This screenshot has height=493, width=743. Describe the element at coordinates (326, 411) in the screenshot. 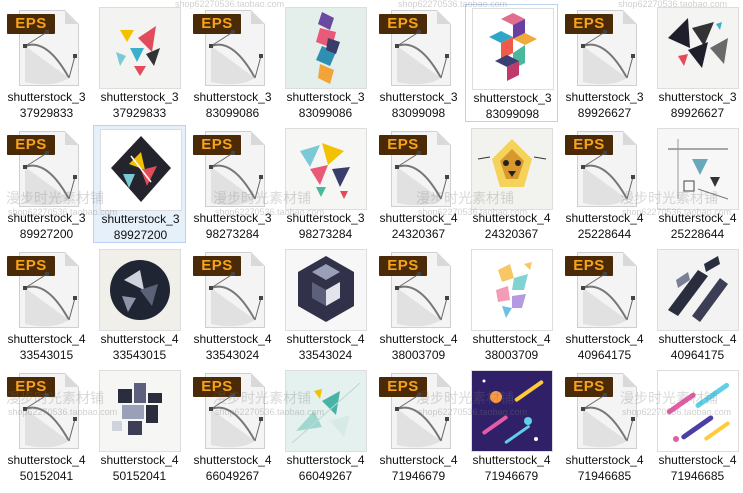

I see `preview-teal-thumbnail` at that location.